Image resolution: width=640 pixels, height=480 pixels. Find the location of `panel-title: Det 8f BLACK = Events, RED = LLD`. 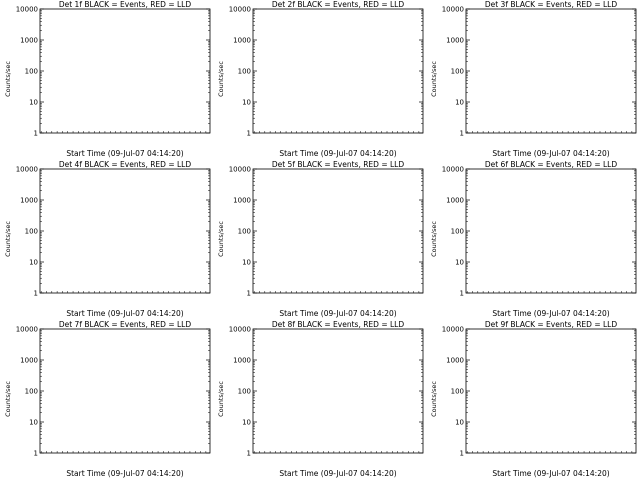

panel-title: Det 8f BLACK = Events, RED = LLD is located at coordinates (338, 324).